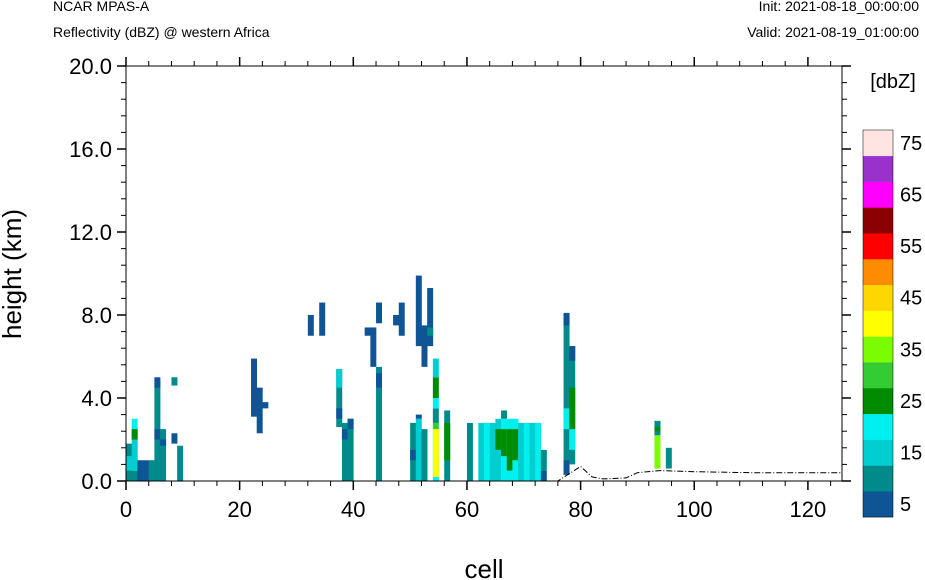  I want to click on colorbar-label: 35, so click(911, 350).